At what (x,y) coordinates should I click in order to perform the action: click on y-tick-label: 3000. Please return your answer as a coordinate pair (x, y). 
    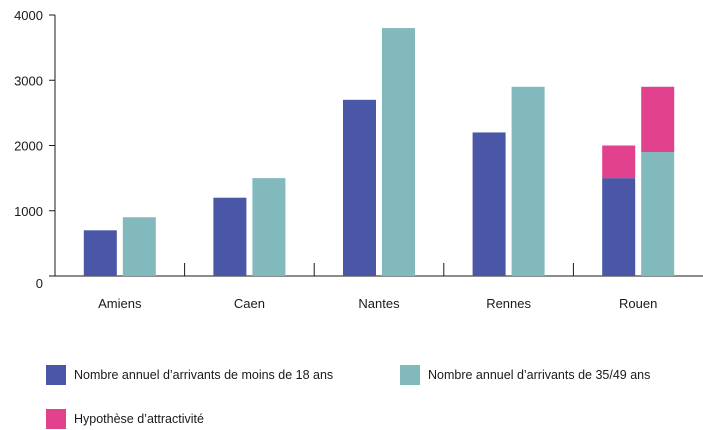
    Looking at the image, I should click on (28, 80).